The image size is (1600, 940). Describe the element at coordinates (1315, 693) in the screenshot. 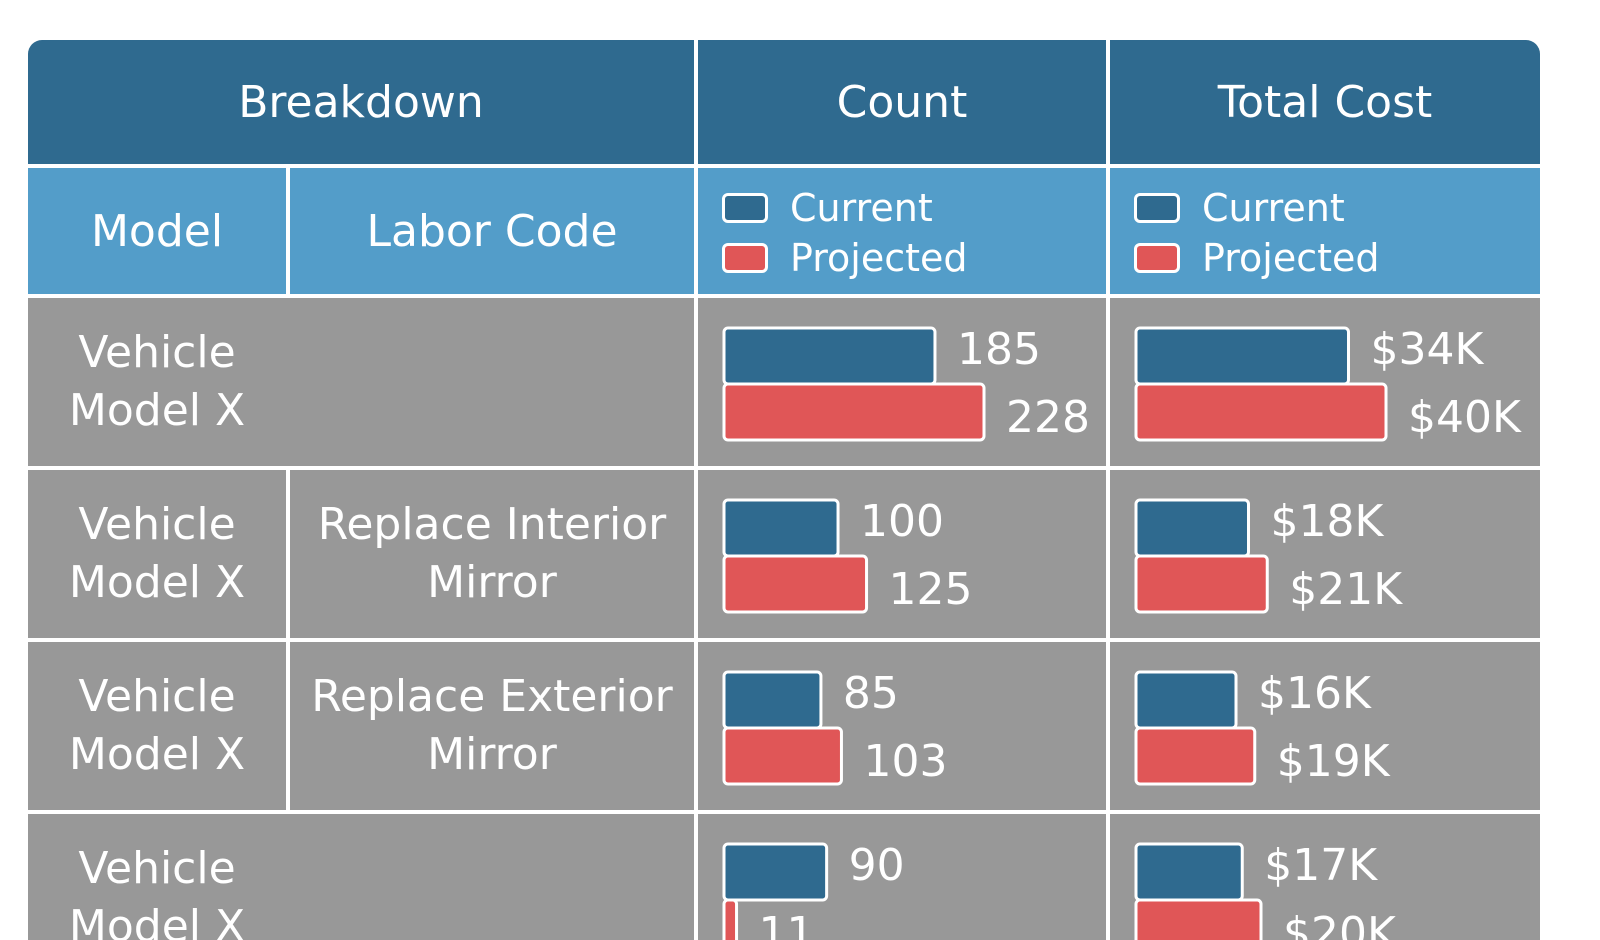

I see `cost-label-current: $16K` at that location.